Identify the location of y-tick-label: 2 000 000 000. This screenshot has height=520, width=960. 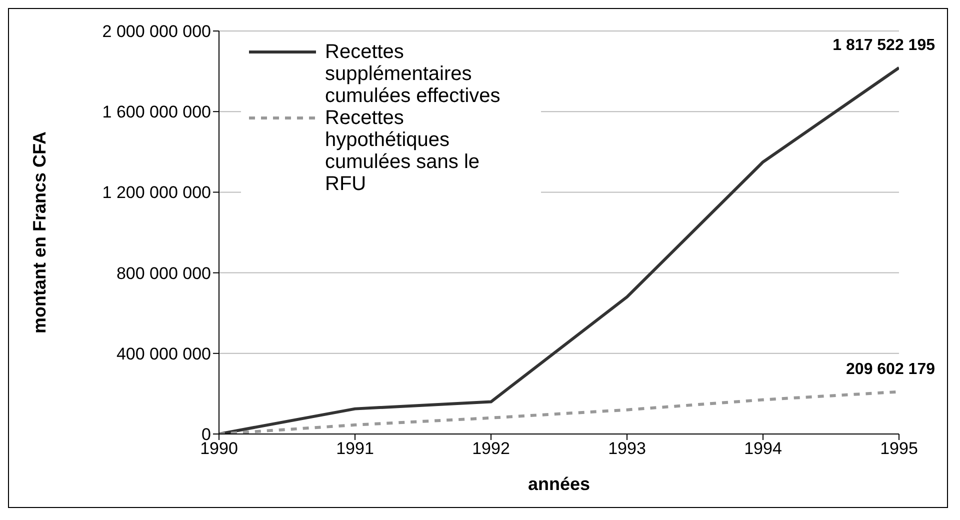
(156, 32).